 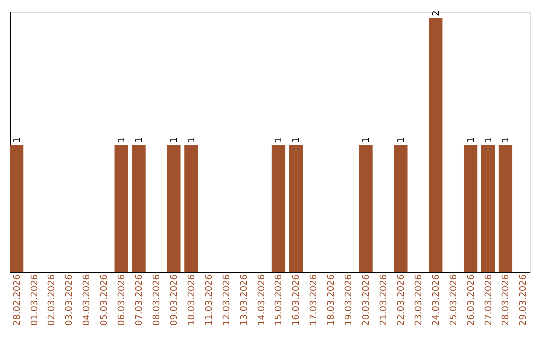 I want to click on x-tick-label: 22.03.2026, so click(x=401, y=300).